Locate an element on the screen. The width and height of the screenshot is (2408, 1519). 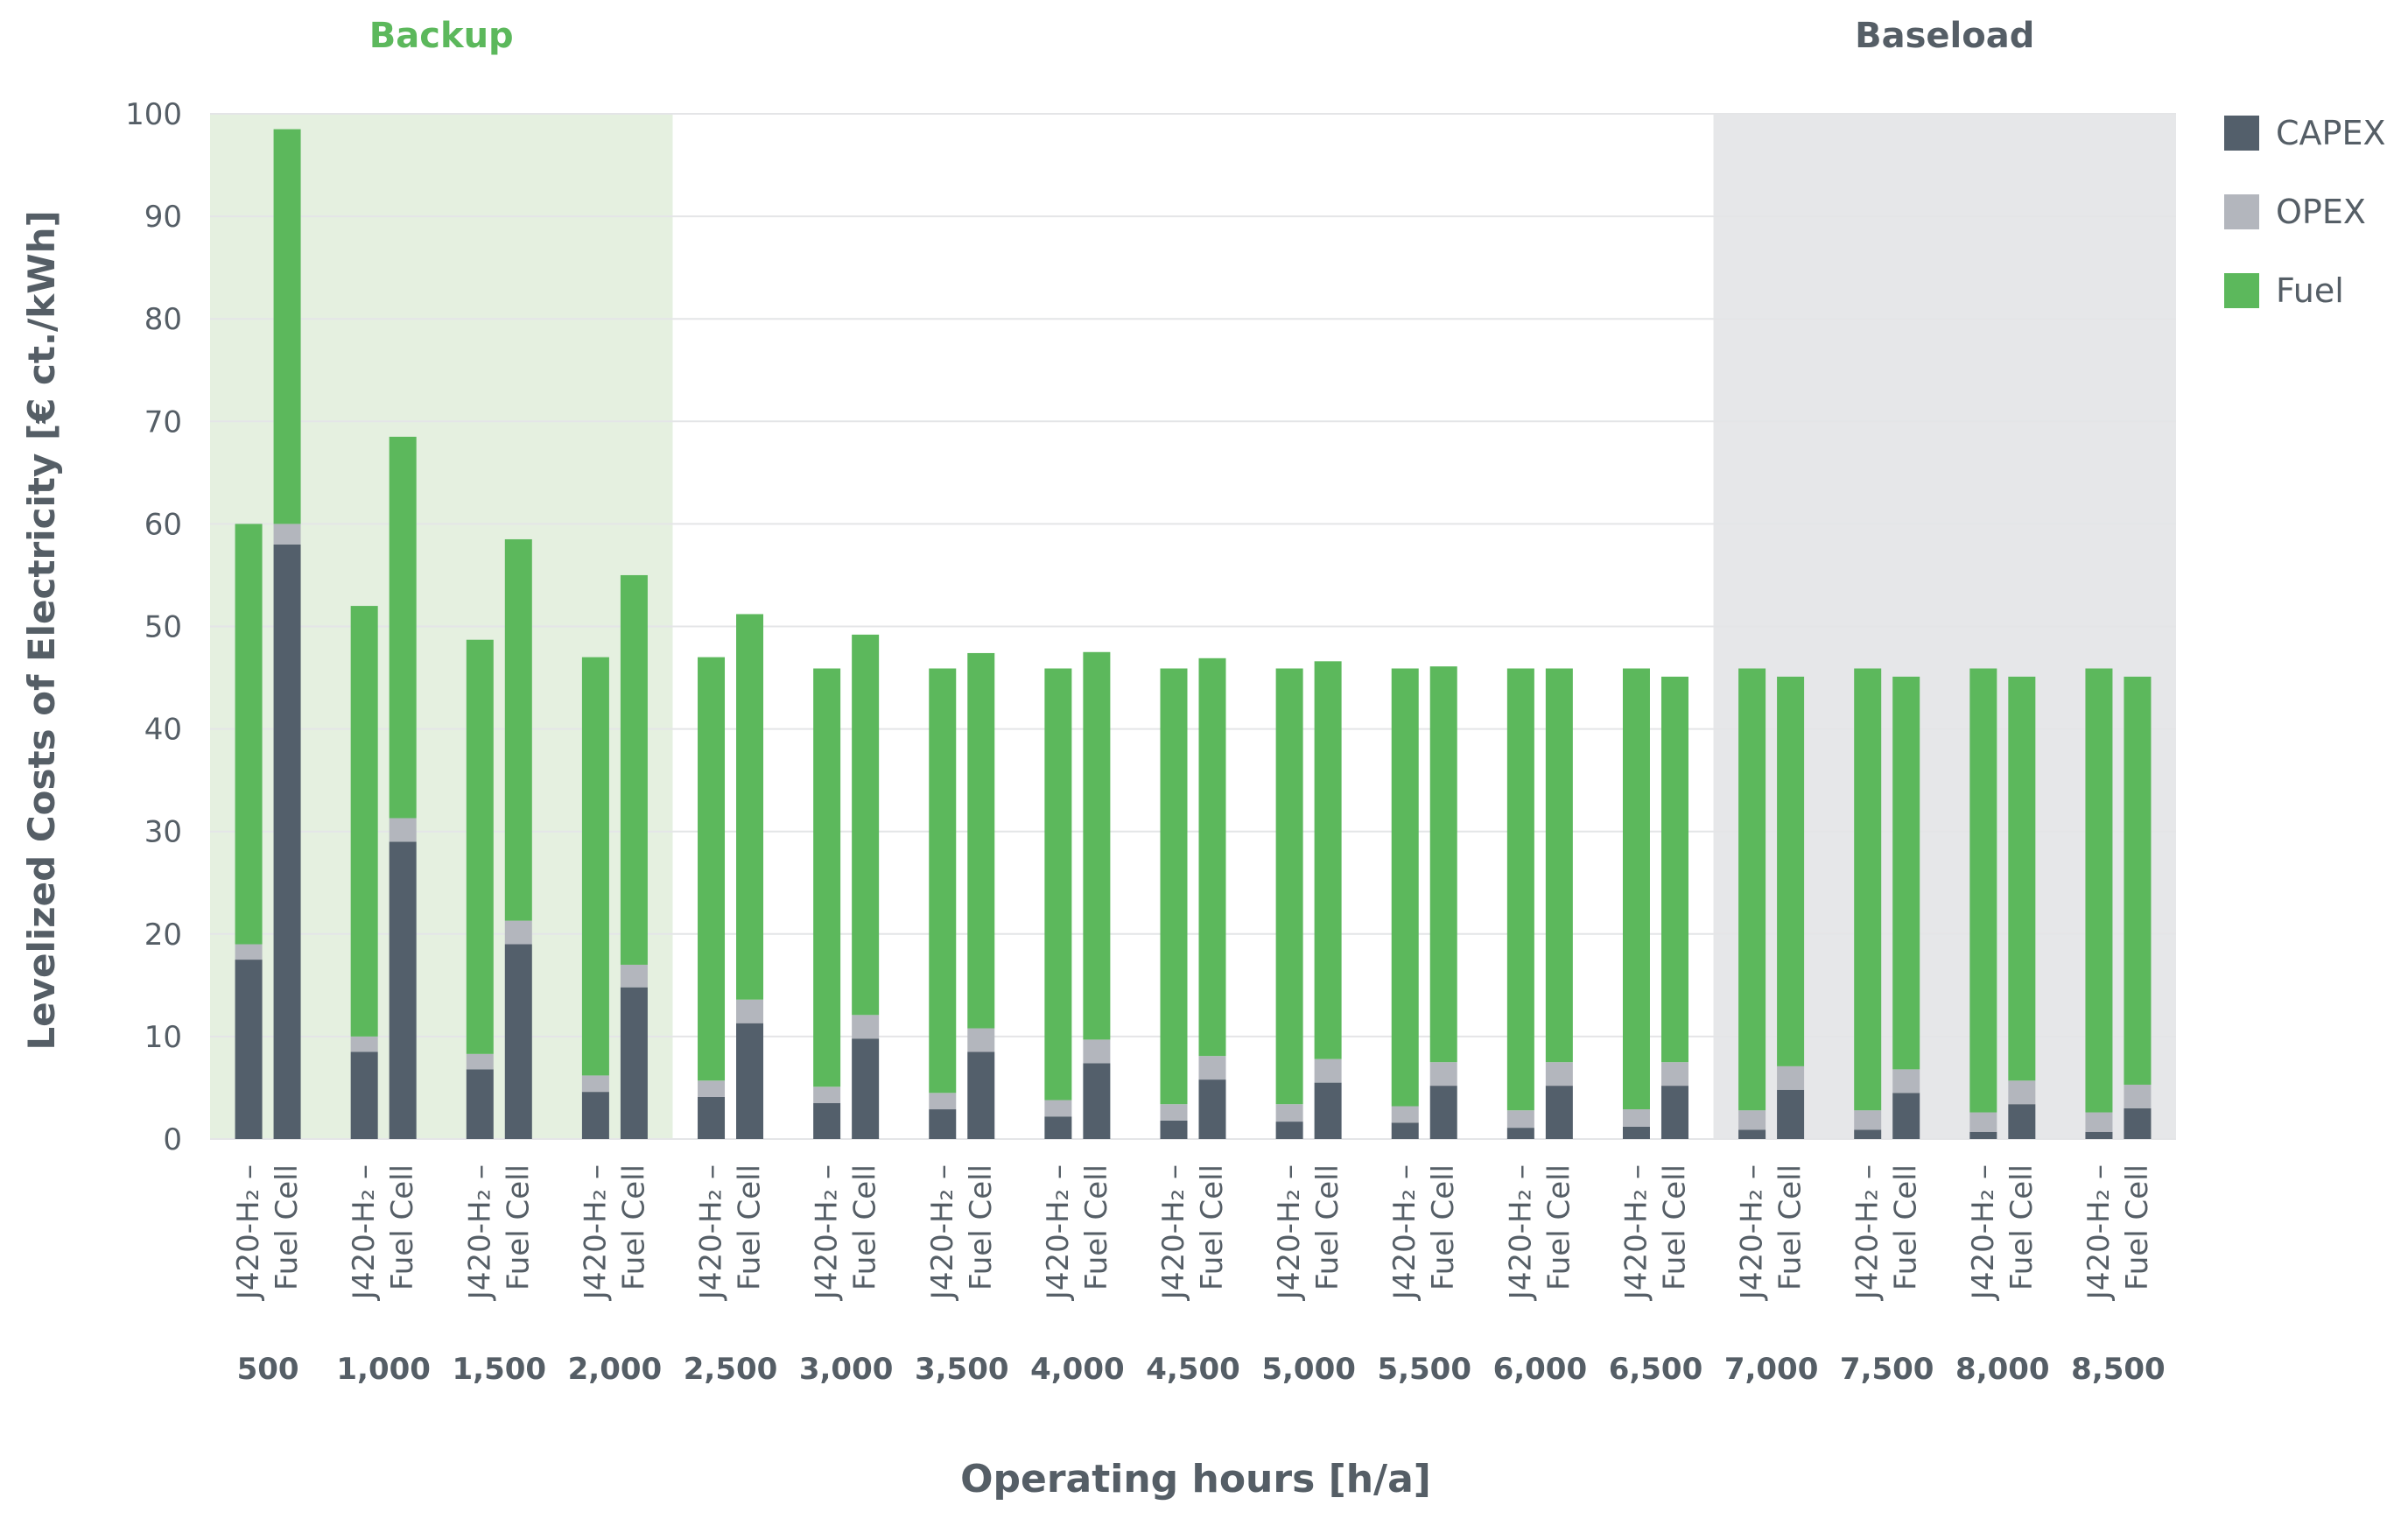
y-tick-label: 70 is located at coordinates (163, 422).